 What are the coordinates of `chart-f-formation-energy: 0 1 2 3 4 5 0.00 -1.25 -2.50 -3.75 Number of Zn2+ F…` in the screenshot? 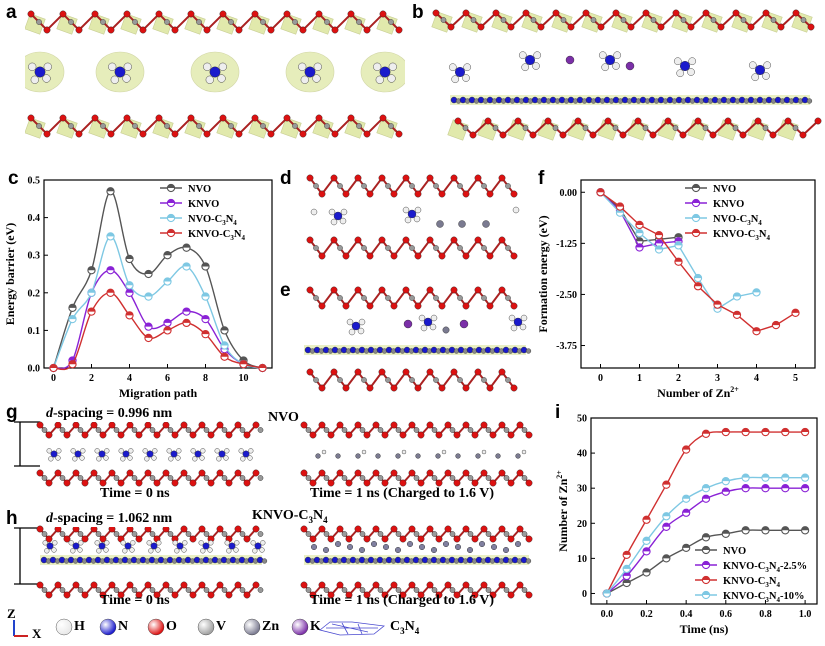 It's located at (676, 289).